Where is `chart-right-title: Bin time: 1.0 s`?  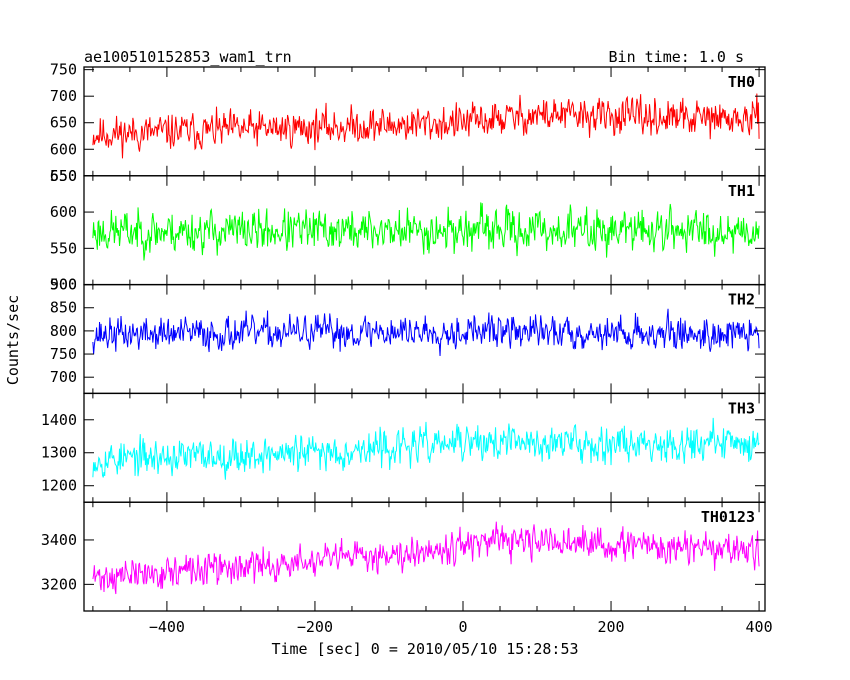
chart-right-title: Bin time: 1.0 s is located at coordinates (676, 57).